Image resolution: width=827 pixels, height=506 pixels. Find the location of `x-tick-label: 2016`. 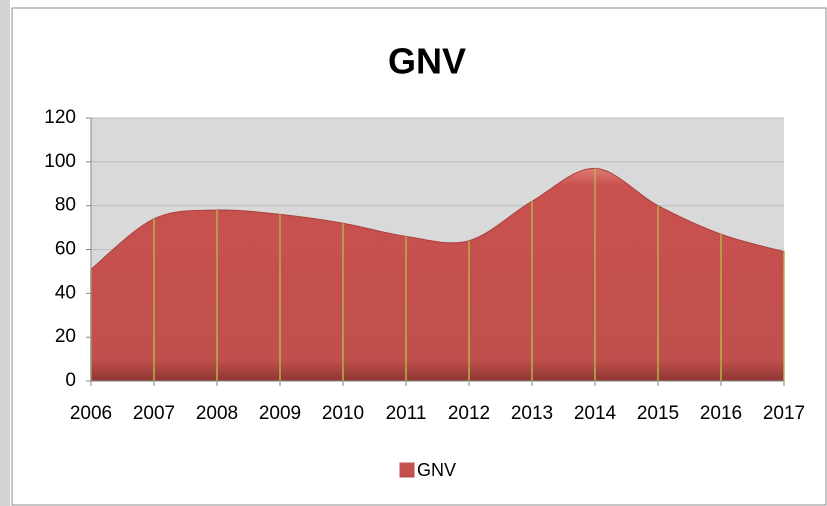

x-tick-label: 2016 is located at coordinates (721, 413).